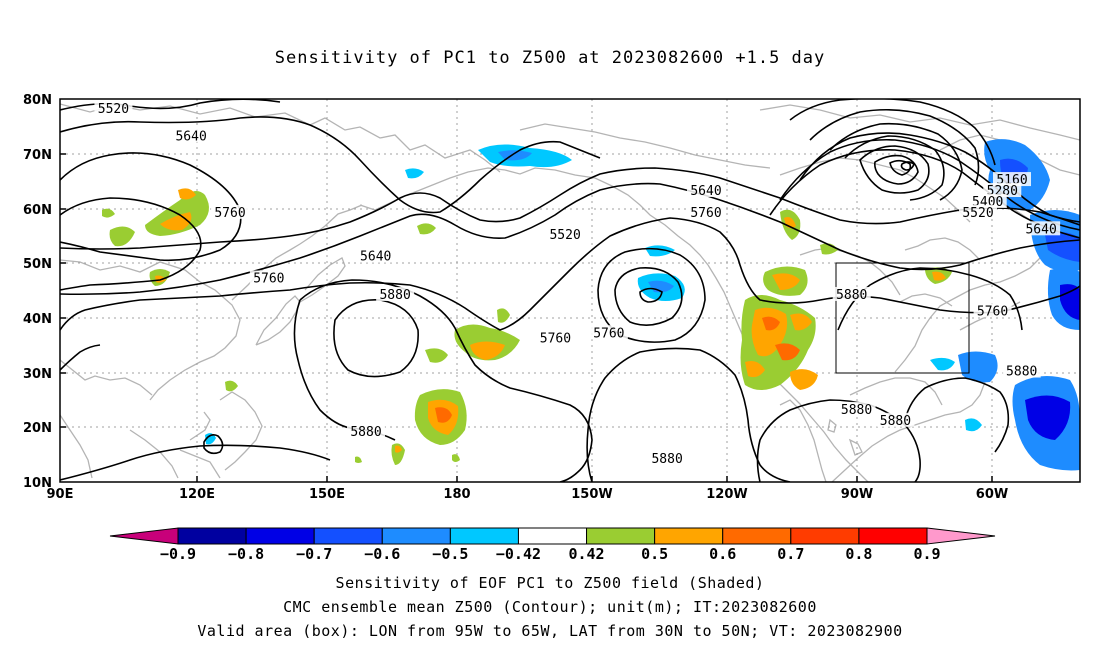  Describe the element at coordinates (726, 494) in the screenshot. I see `lon-tick-label: 120W` at that location.